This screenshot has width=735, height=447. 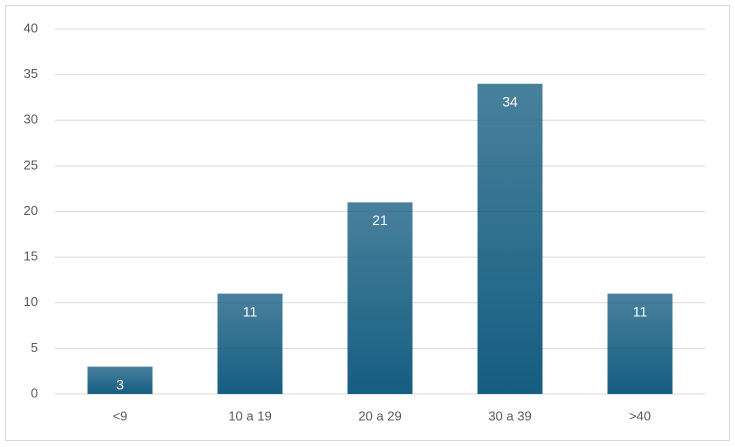 What do you see at coordinates (31, 27) in the screenshot?
I see `y-tick-label: 40` at bounding box center [31, 27].